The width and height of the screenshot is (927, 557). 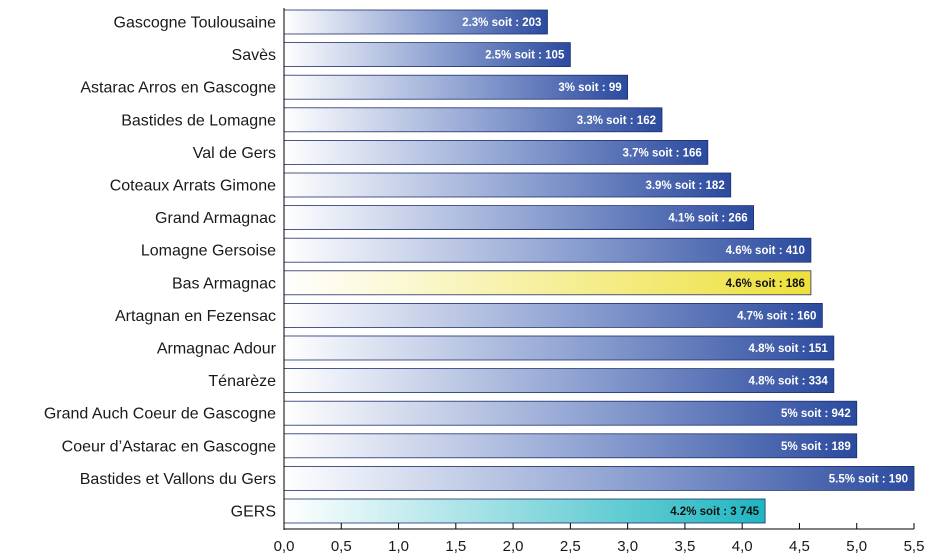 What do you see at coordinates (707, 219) in the screenshot?
I see `data-label: 4.1% soit : 266` at bounding box center [707, 219].